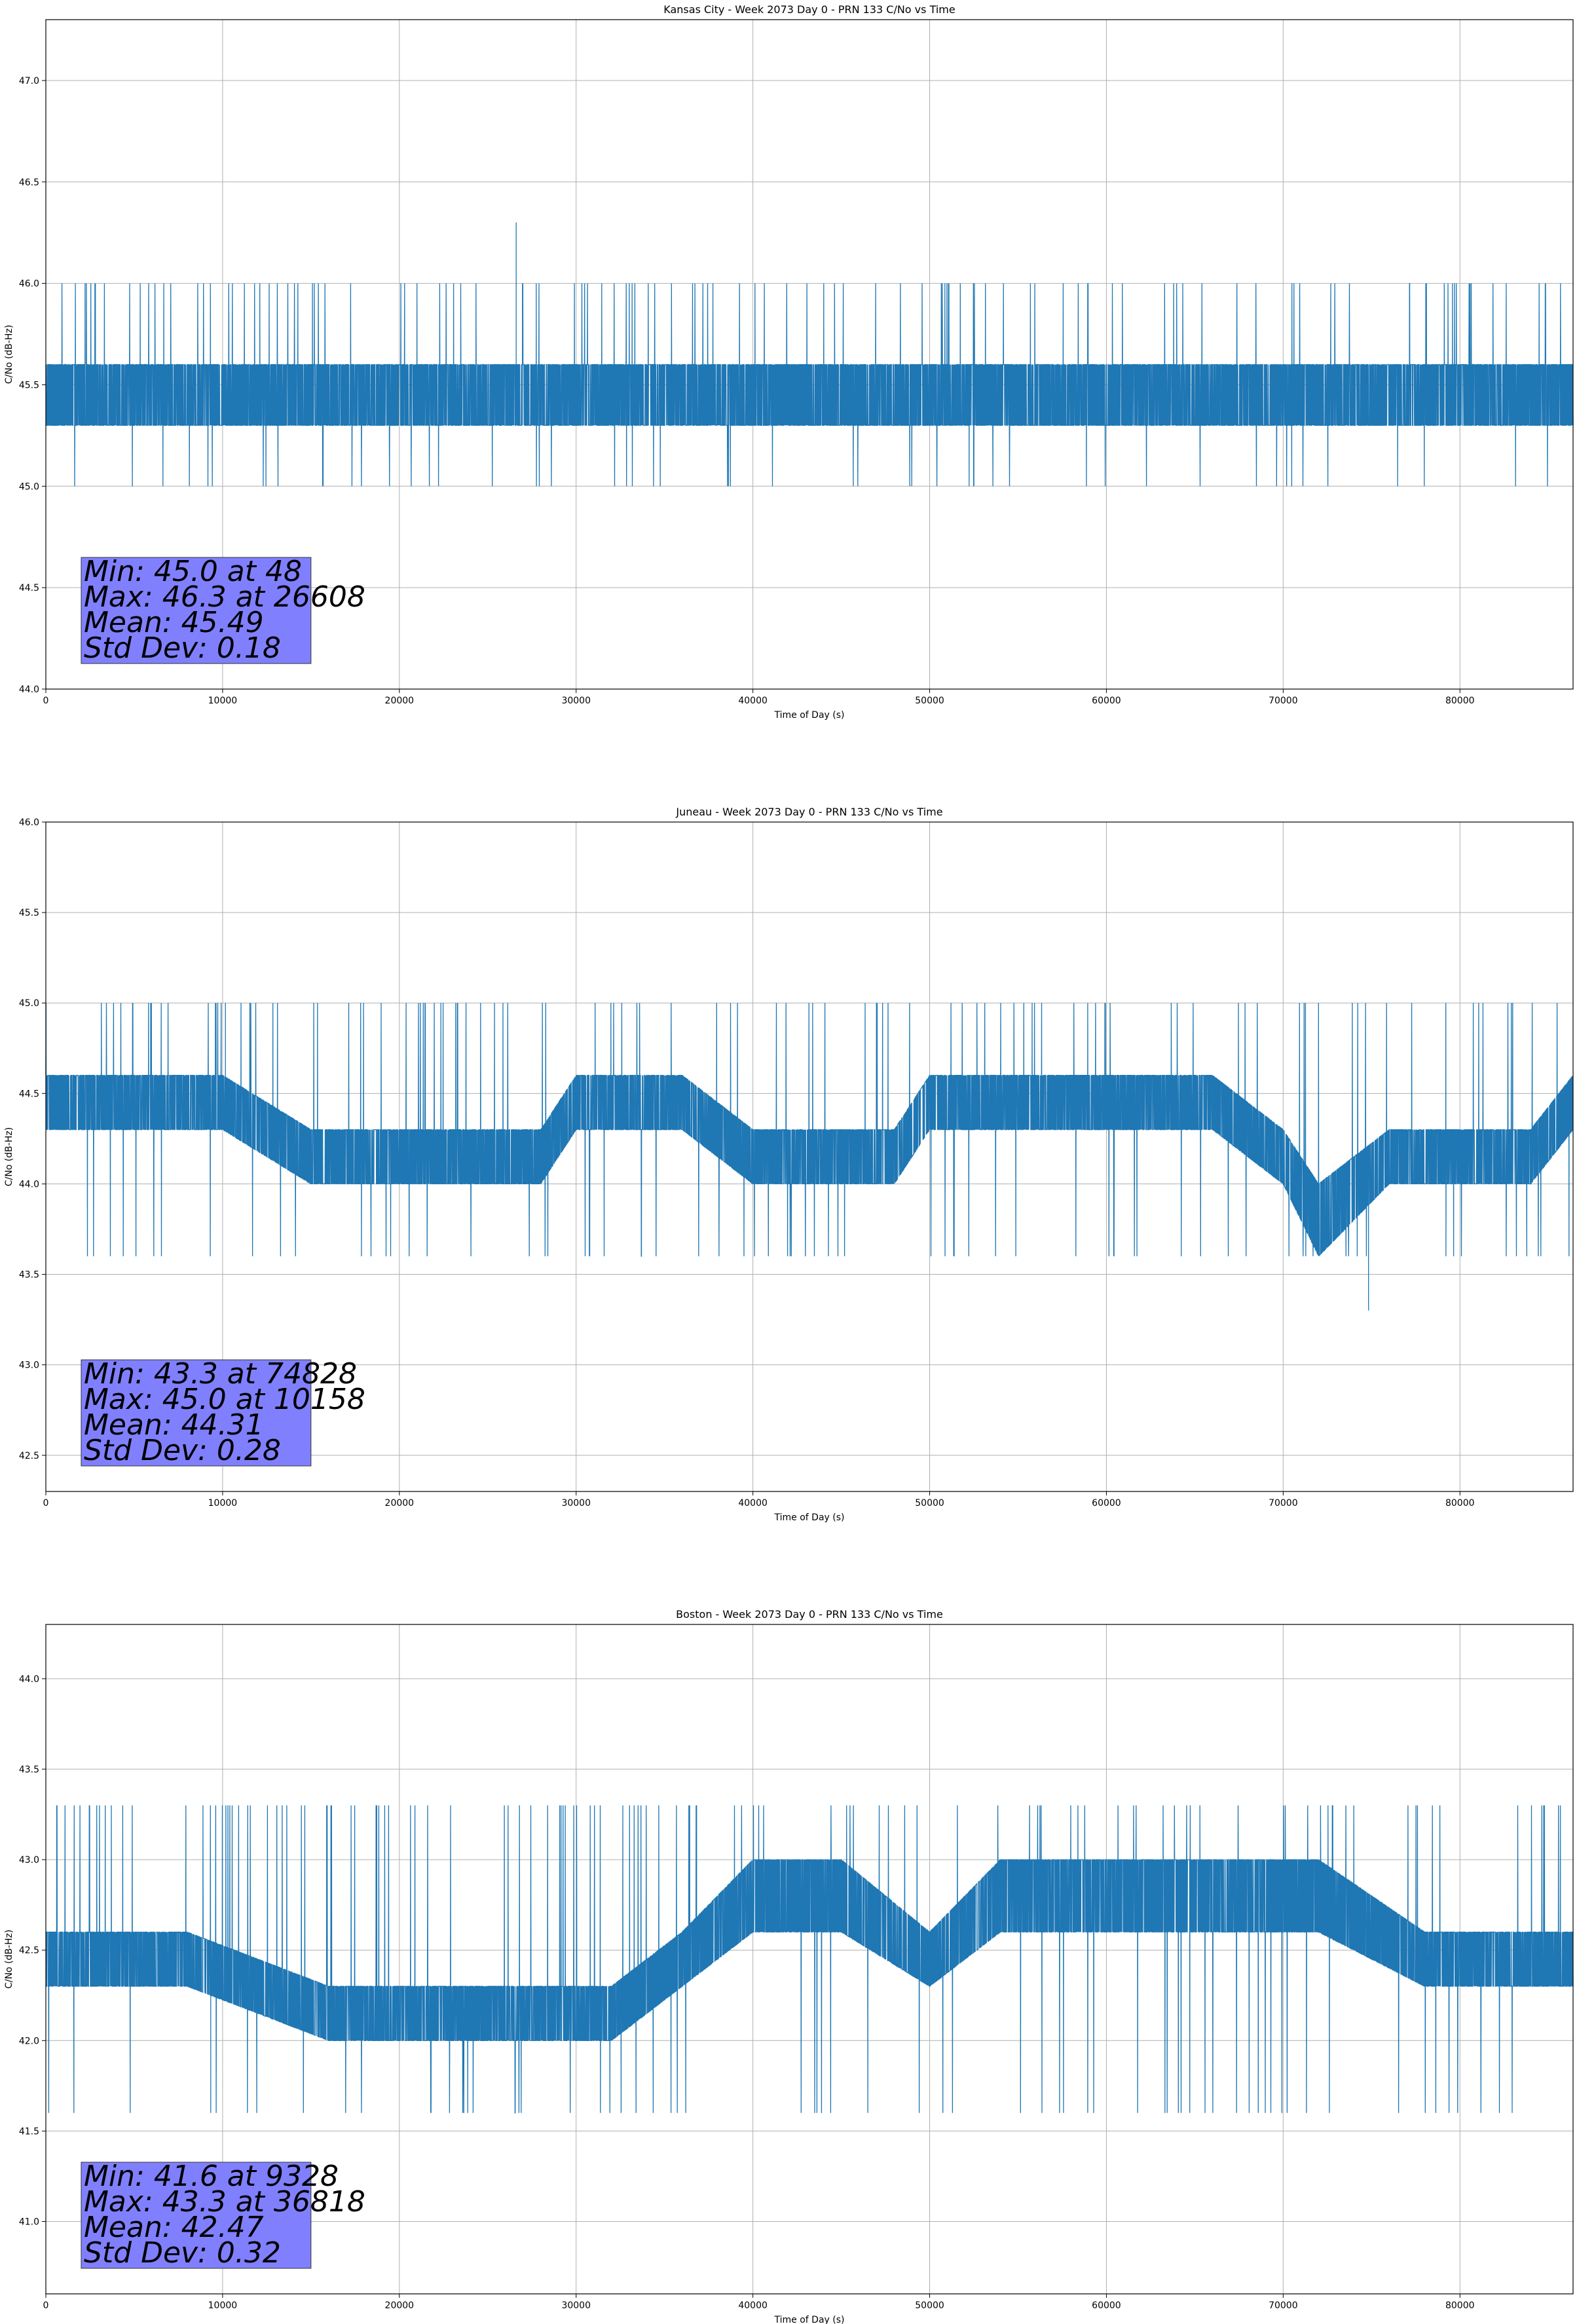 The height and width of the screenshot is (2324, 1577). I want to click on y-tick-label: 47.0, so click(29, 81).